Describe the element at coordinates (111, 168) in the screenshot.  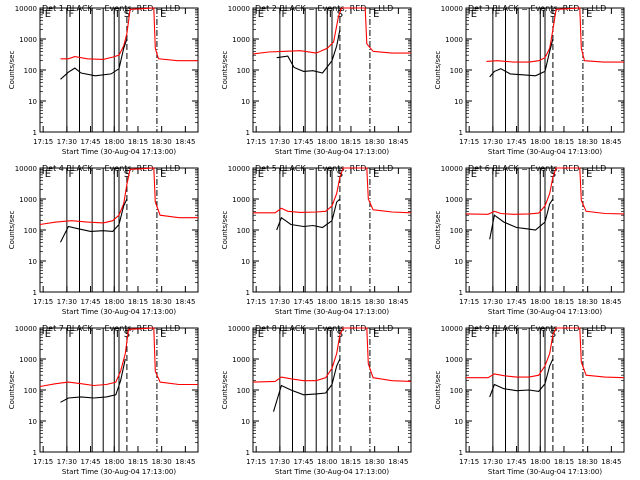
I see `panel-title: Det 4 BLACK = Events, RED = LLD` at that location.